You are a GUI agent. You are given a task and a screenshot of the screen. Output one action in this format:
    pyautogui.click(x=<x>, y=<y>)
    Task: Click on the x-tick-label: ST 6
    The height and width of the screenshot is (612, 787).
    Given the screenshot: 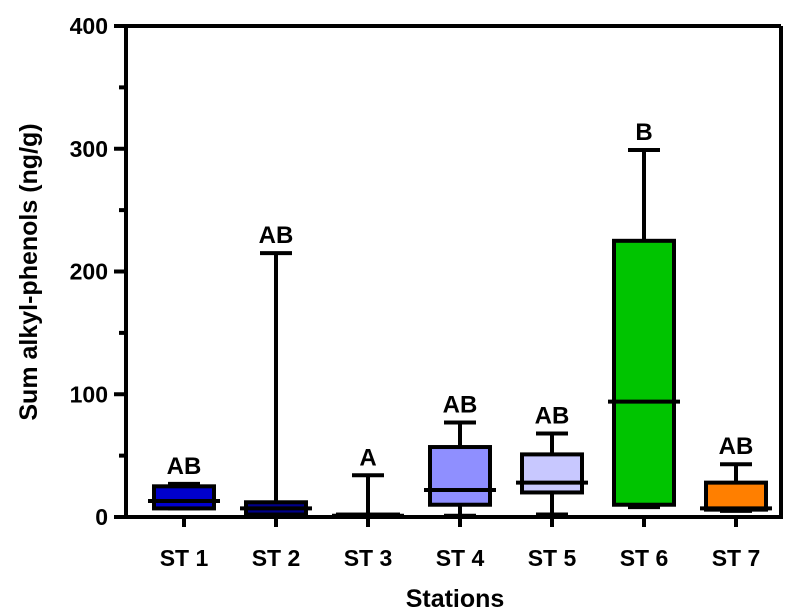 What is the action you would take?
    pyautogui.click(x=644, y=558)
    